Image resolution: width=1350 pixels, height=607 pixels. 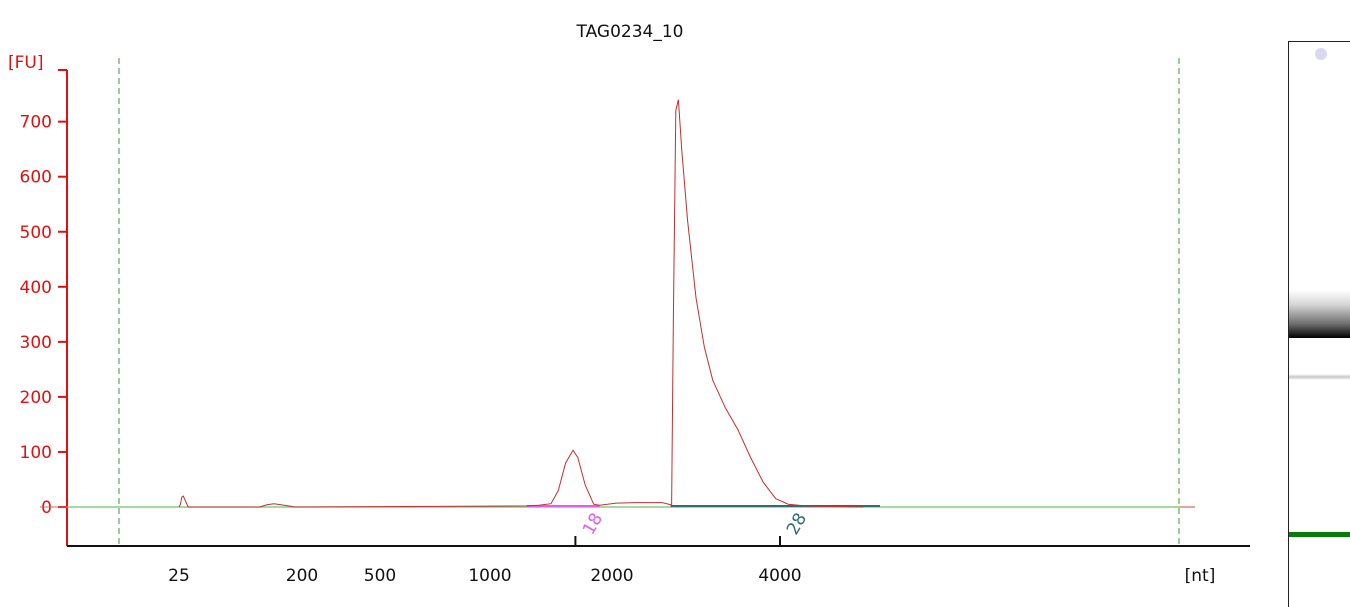 What do you see at coordinates (179, 576) in the screenshot?
I see `x-tick-label: 25` at bounding box center [179, 576].